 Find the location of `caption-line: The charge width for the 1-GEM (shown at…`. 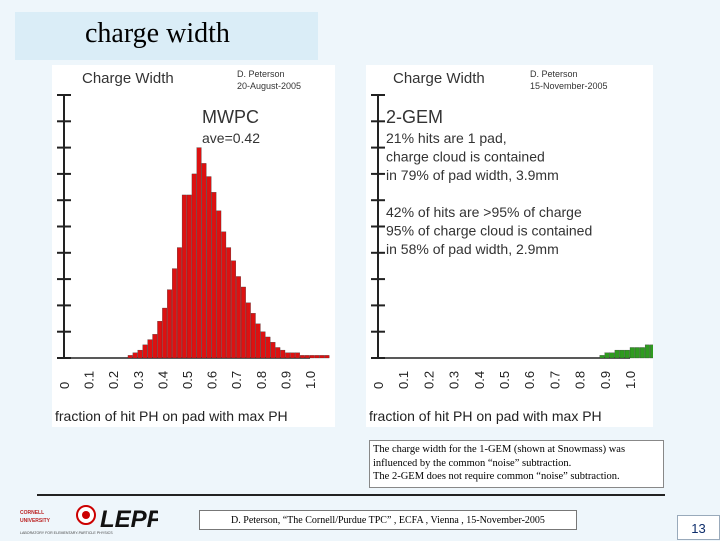

caption-line: The charge width for the 1-GEM (shown at… is located at coordinates (499, 449).